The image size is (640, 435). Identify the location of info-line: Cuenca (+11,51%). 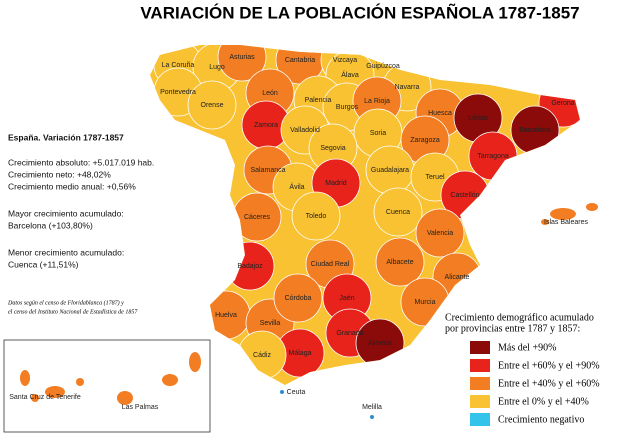
(43, 264).